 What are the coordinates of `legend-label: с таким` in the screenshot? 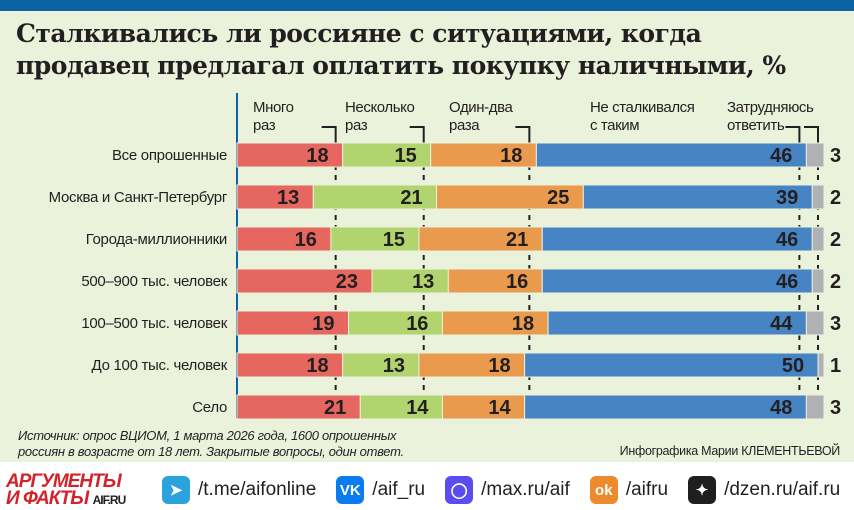 It's located at (614, 125).